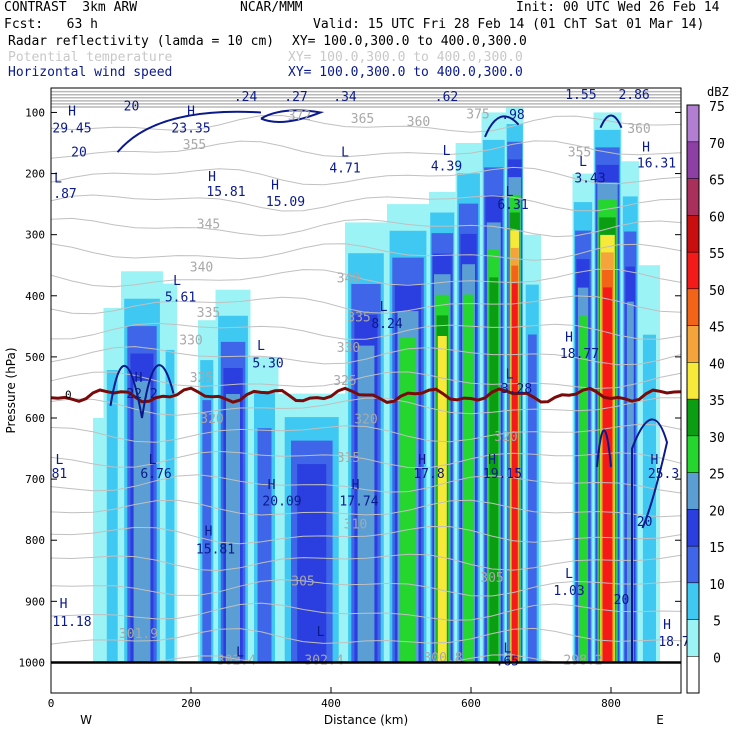 The image size is (740, 740). Describe the element at coordinates (492, 460) in the screenshot. I see `wind-label-47: H` at that location.